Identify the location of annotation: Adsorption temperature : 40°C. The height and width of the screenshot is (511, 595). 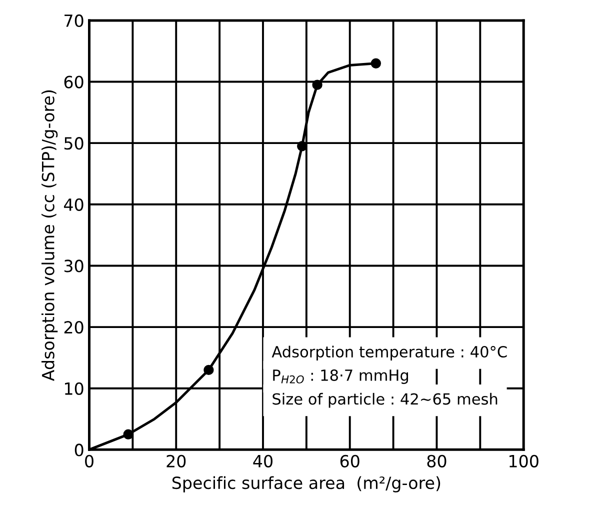
(389, 353).